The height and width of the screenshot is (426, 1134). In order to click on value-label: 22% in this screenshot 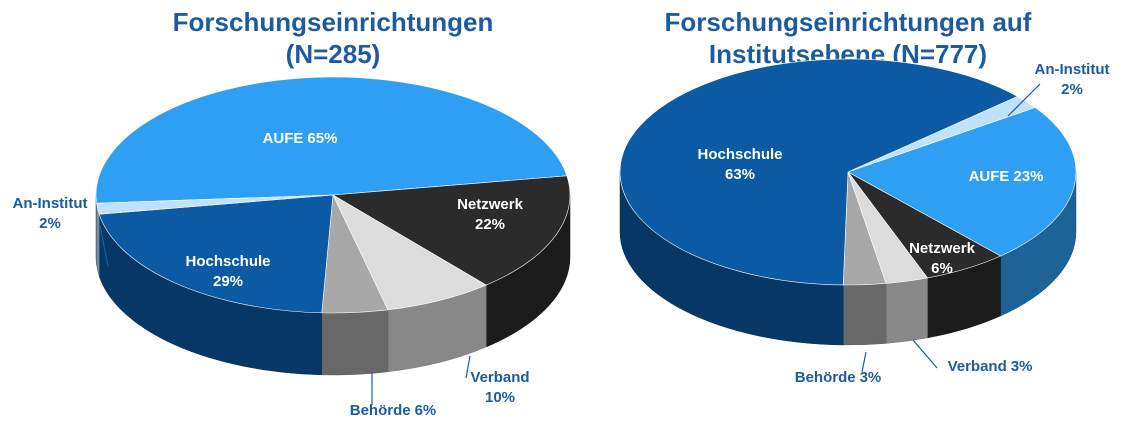, I will do `click(490, 224)`.